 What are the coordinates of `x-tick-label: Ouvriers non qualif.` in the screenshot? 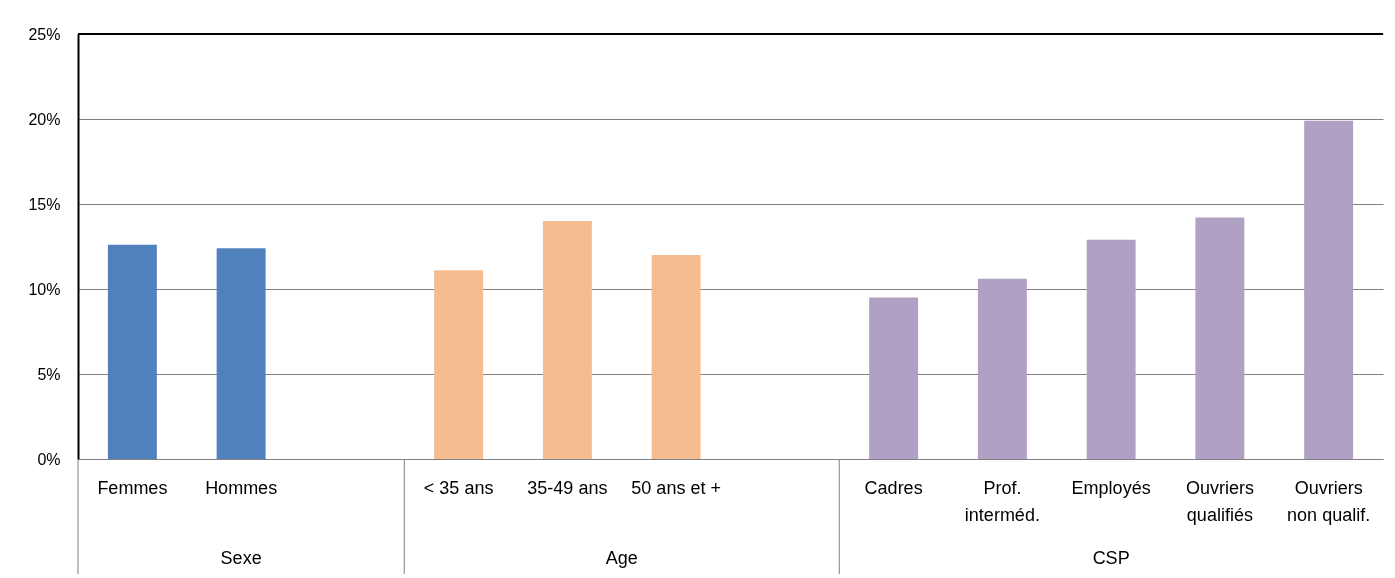 It's located at (1329, 501).